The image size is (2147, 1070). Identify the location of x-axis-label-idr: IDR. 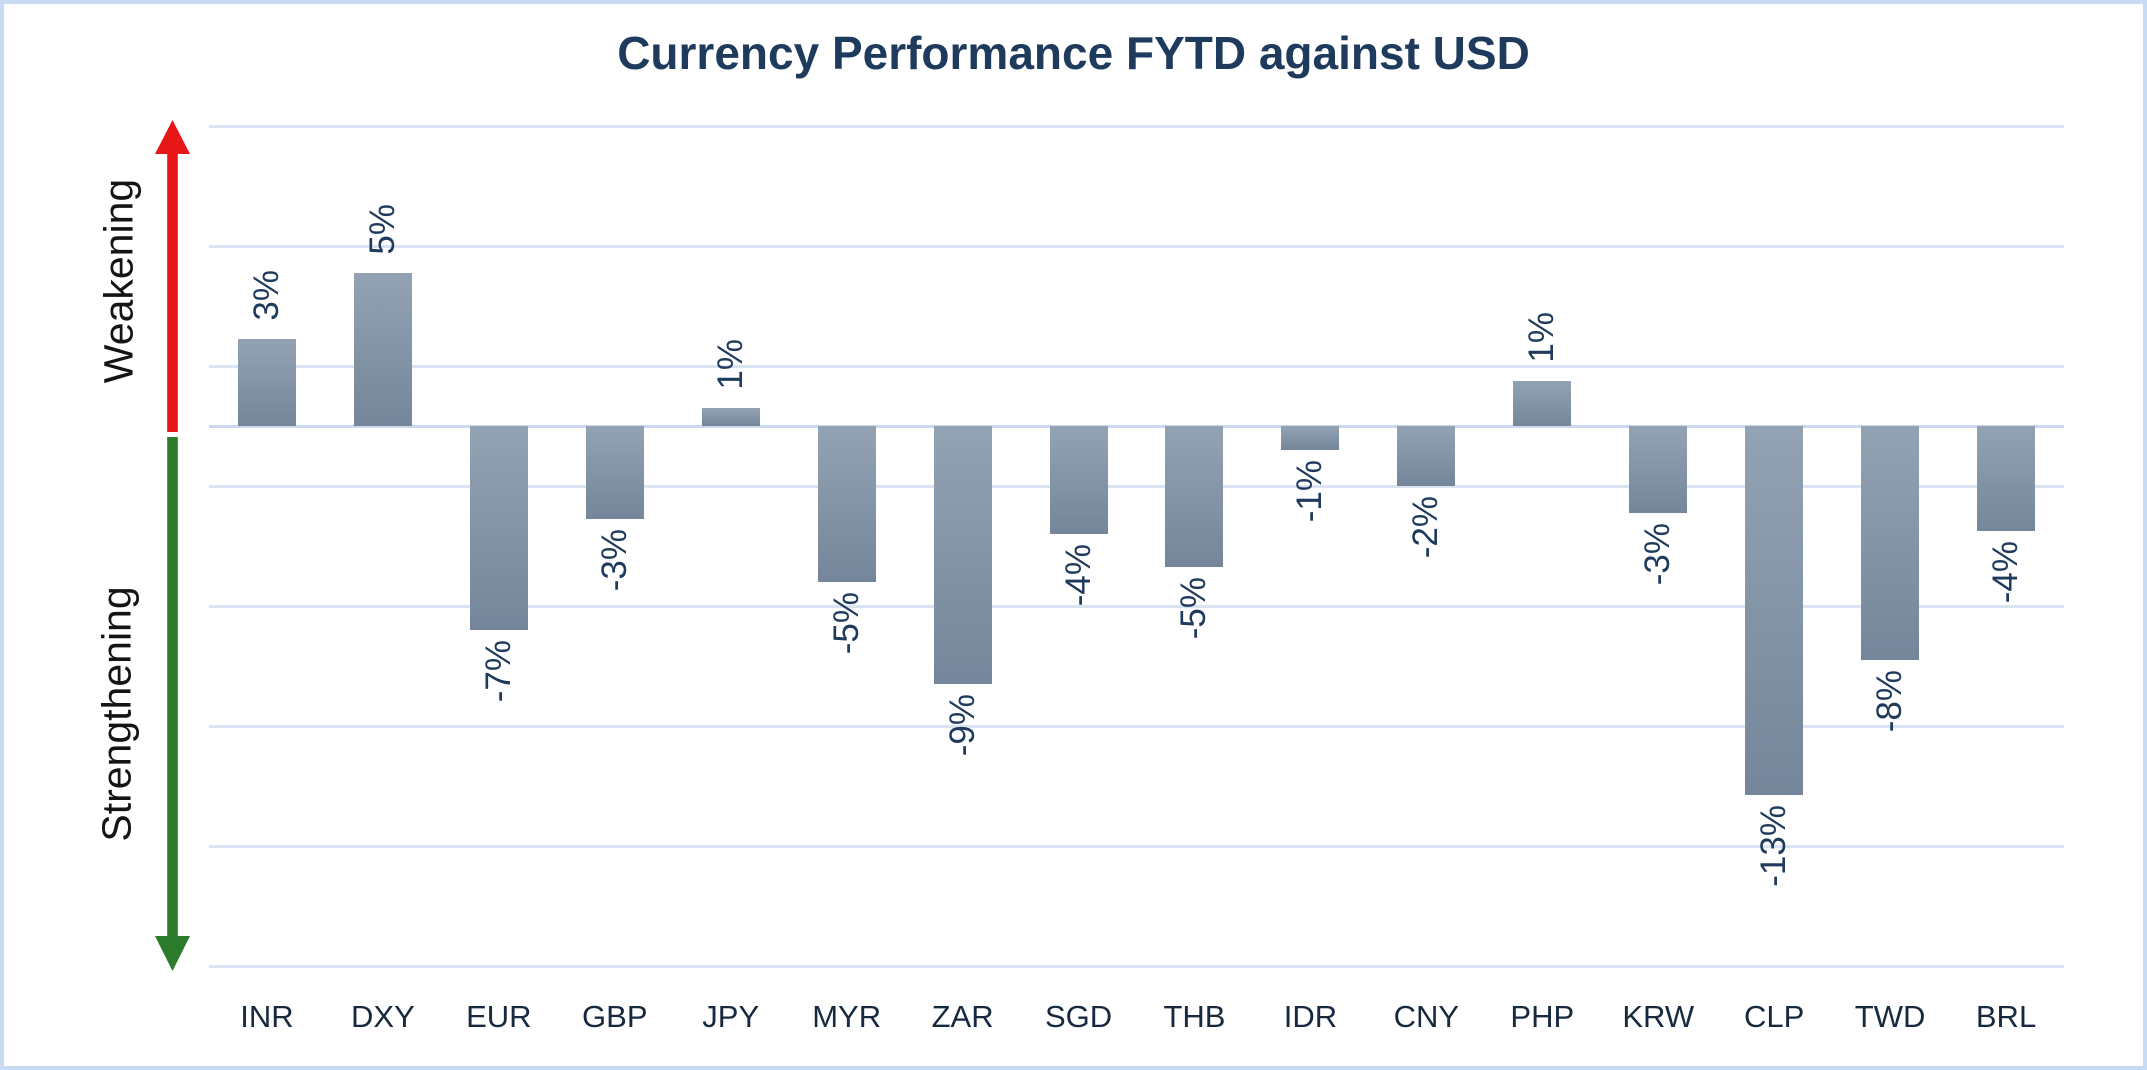
(1310, 1016).